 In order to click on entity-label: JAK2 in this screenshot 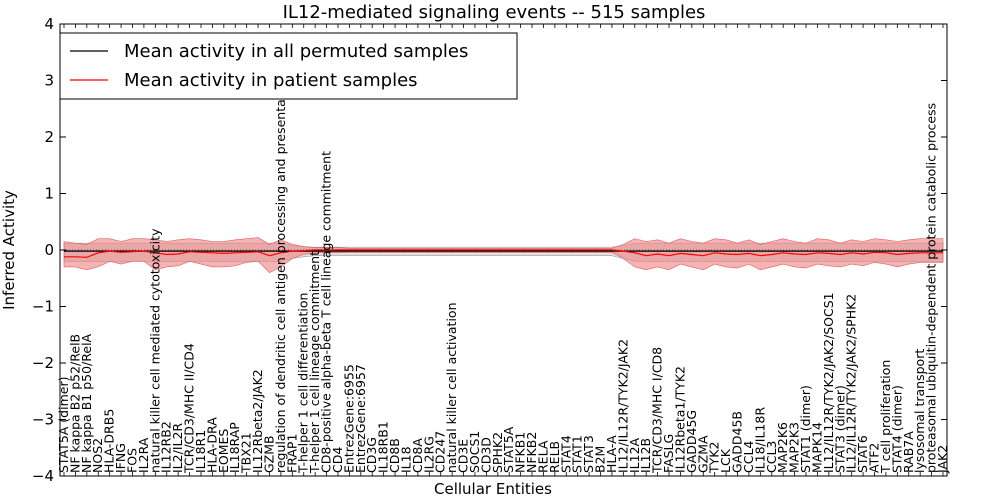, I will do `click(942, 459)`.